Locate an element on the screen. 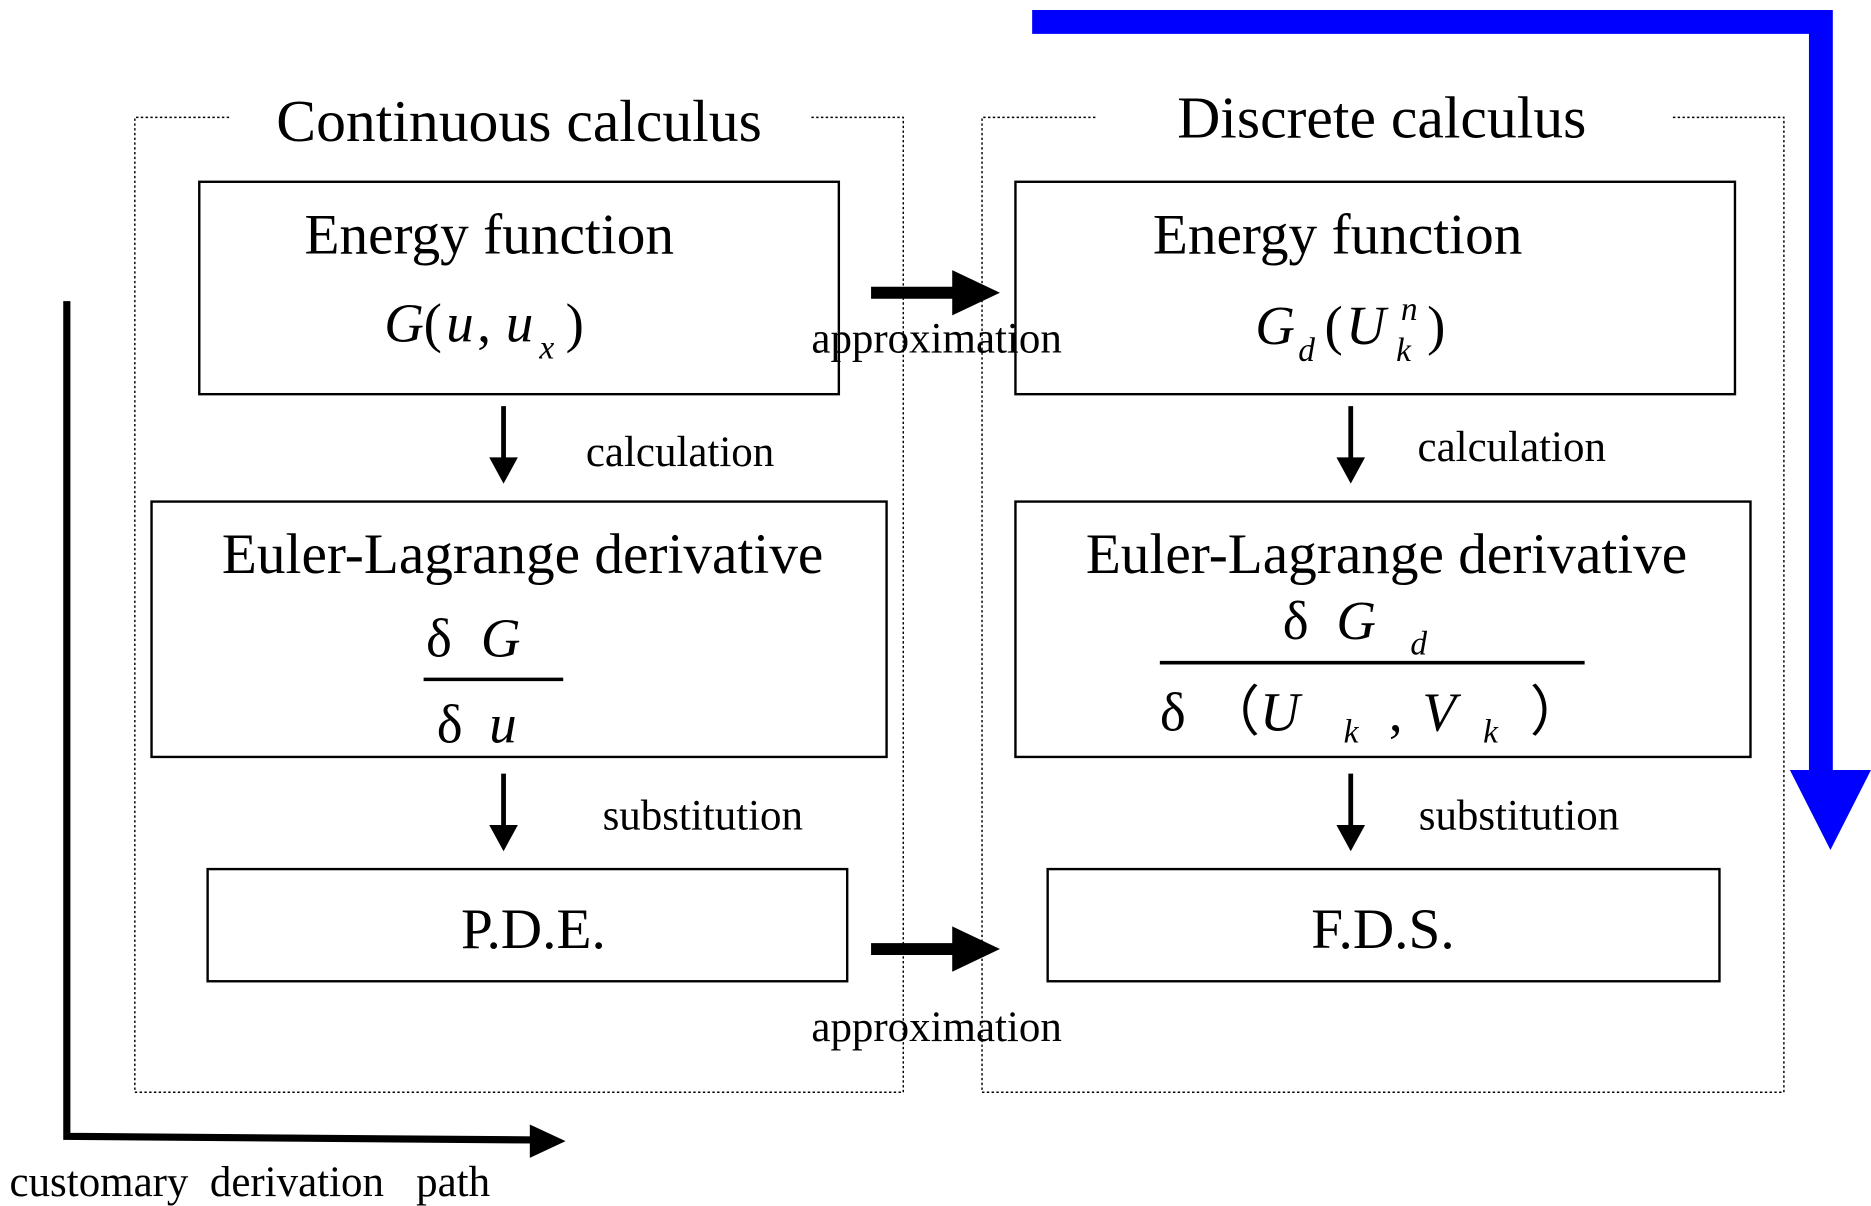 Image resolution: width=1871 pixels, height=1206 pixels. node-label: F.D.S. is located at coordinates (1382, 929).